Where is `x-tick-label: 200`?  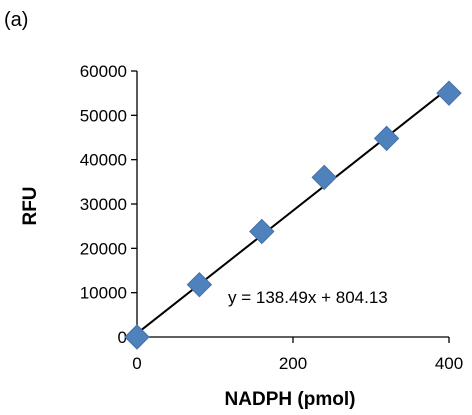
x-tick-label: 200 is located at coordinates (293, 363).